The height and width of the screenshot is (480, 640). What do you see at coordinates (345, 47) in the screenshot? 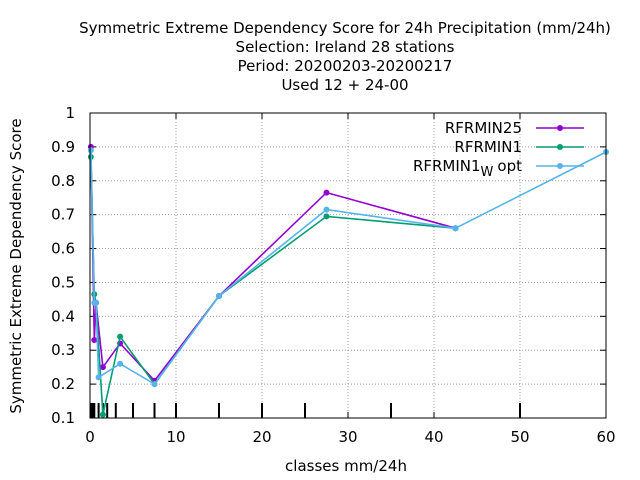
I see `chart-title-line-2: Selection: Ireland 28 stations` at bounding box center [345, 47].